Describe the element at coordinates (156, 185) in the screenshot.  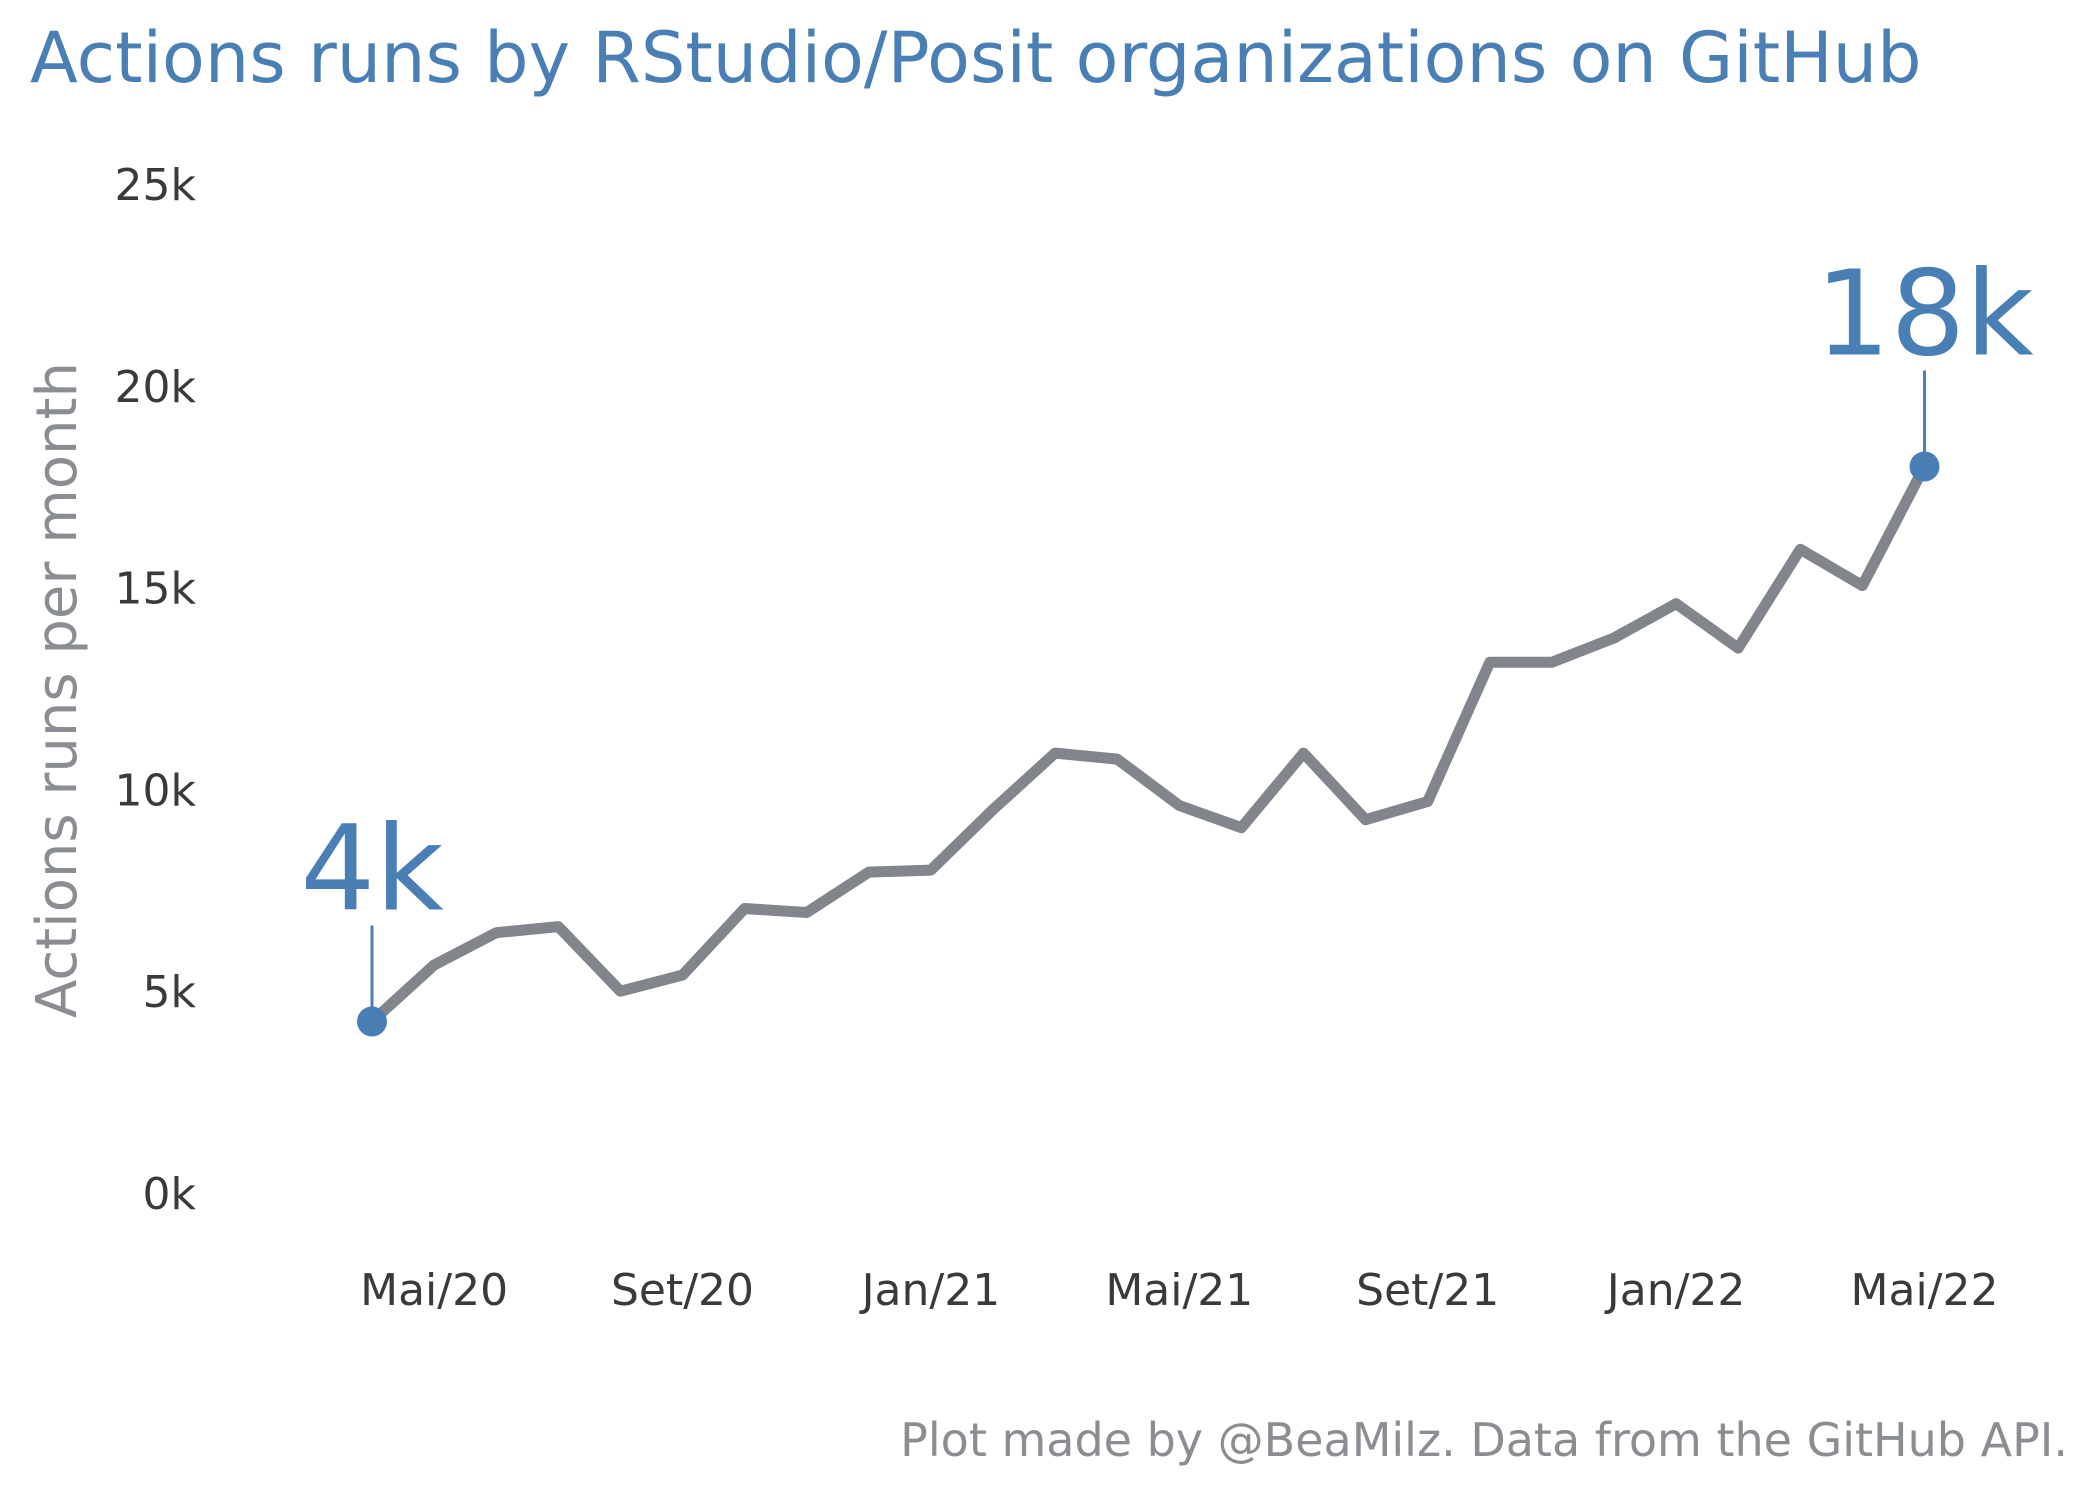
I see `y-tick-label: 25k` at that location.